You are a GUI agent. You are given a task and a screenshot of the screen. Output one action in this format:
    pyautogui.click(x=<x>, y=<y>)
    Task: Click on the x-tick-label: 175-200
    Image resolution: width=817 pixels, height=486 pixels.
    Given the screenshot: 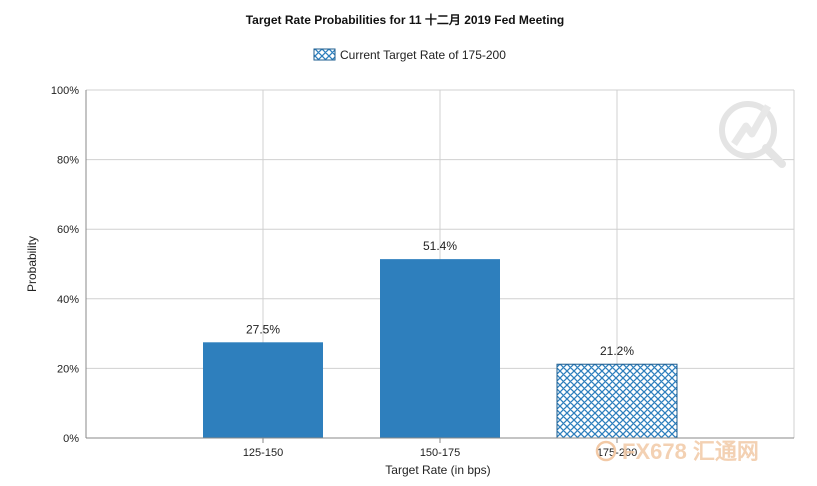 What is the action you would take?
    pyautogui.click(x=617, y=453)
    